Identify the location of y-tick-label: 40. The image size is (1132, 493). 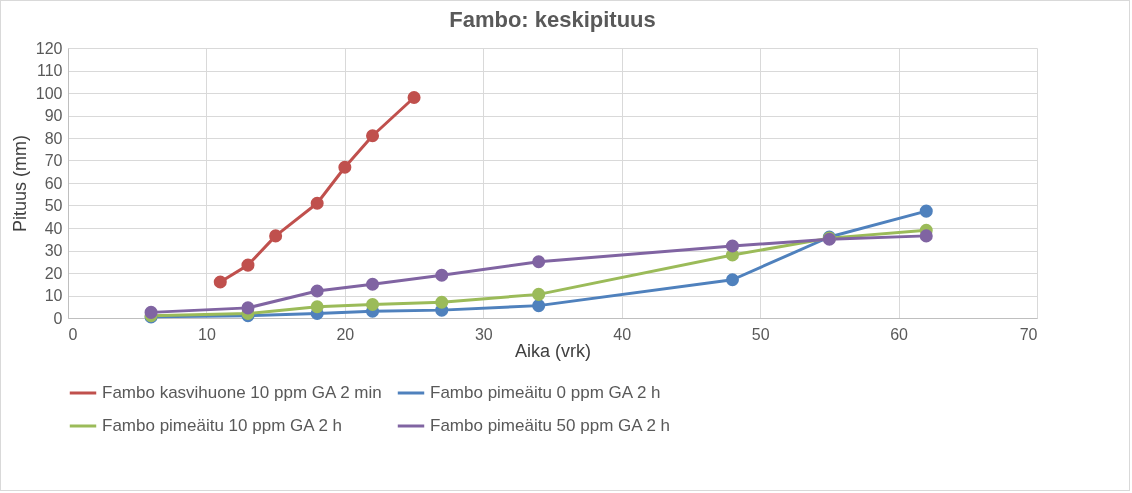
(53, 228).